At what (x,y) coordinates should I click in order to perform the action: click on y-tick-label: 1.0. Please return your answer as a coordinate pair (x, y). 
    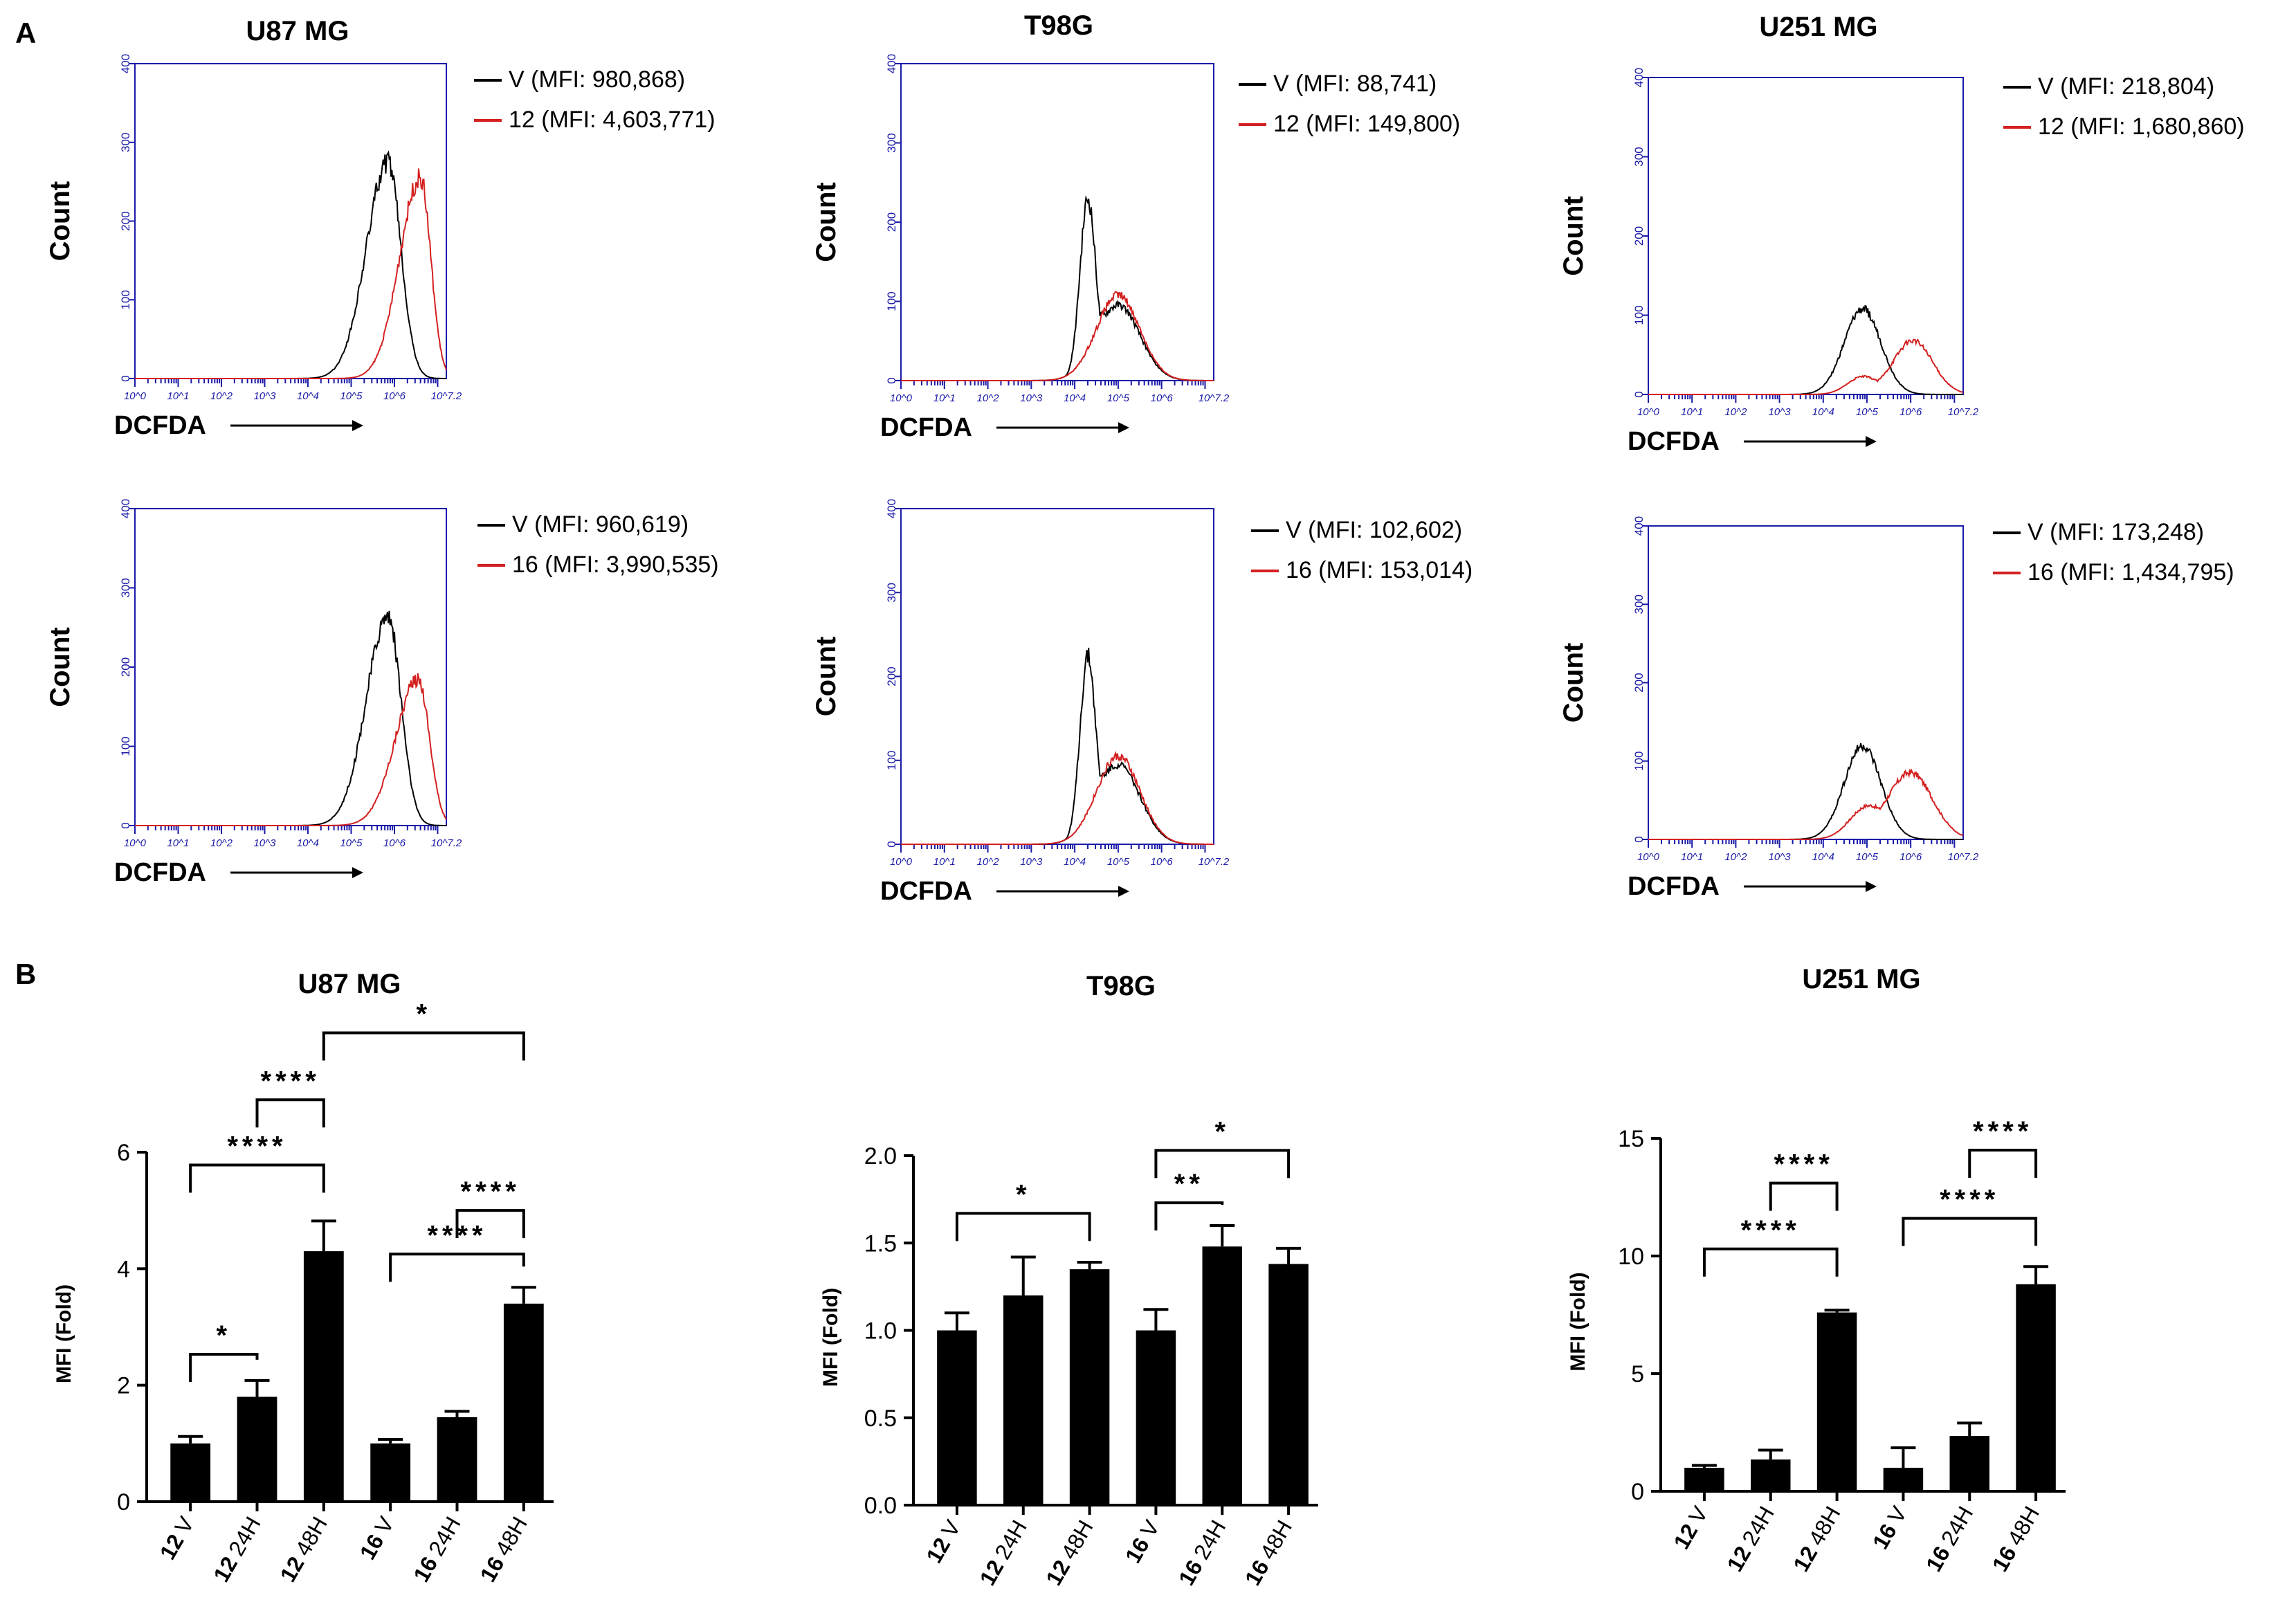
    Looking at the image, I should click on (880, 1331).